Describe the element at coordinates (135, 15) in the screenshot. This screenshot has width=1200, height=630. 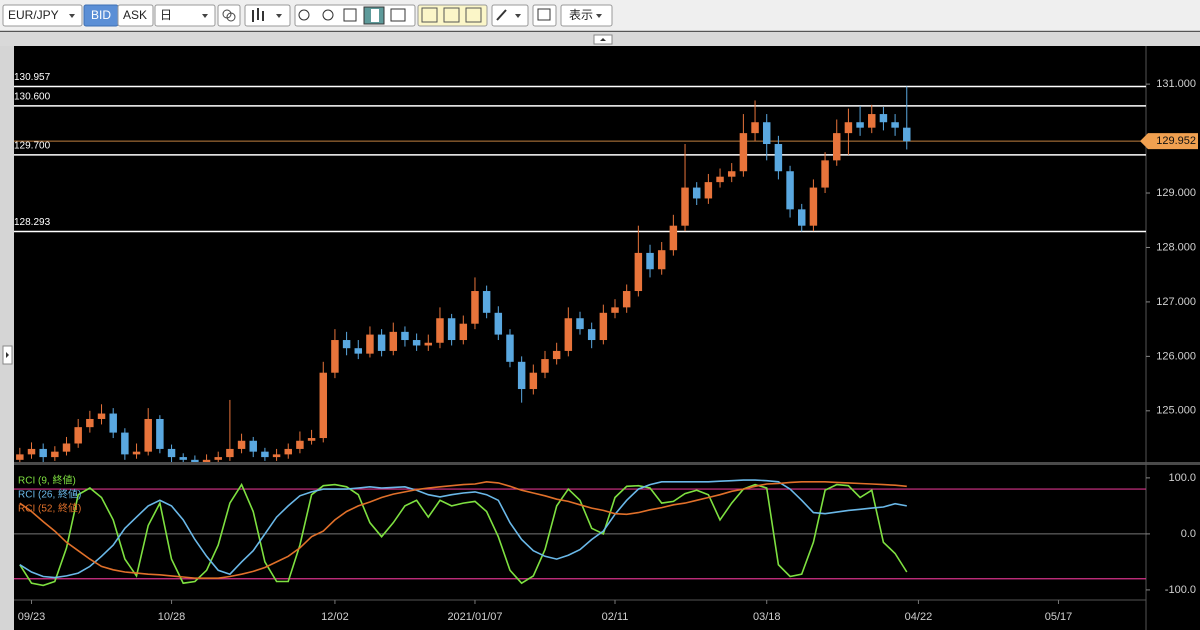
I see `ask-button` at that location.